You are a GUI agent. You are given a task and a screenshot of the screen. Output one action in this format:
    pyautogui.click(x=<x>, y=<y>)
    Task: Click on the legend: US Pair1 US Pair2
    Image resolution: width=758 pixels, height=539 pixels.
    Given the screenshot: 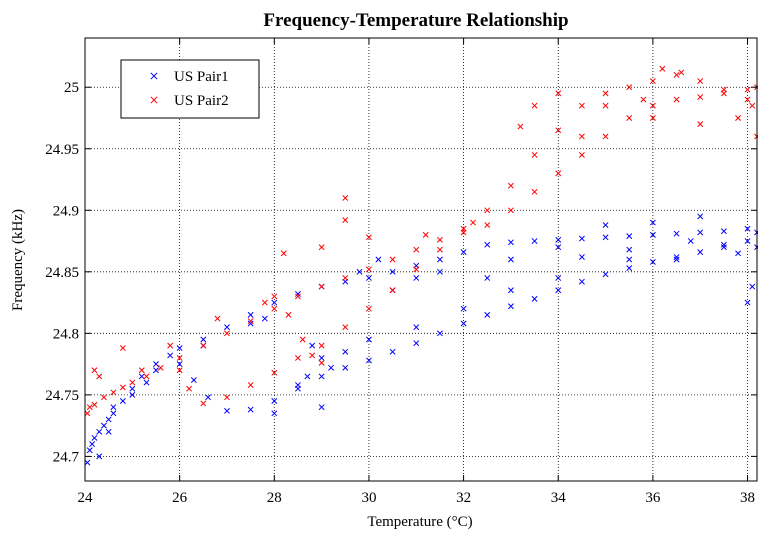 What is the action you would take?
    pyautogui.click(x=190, y=89)
    